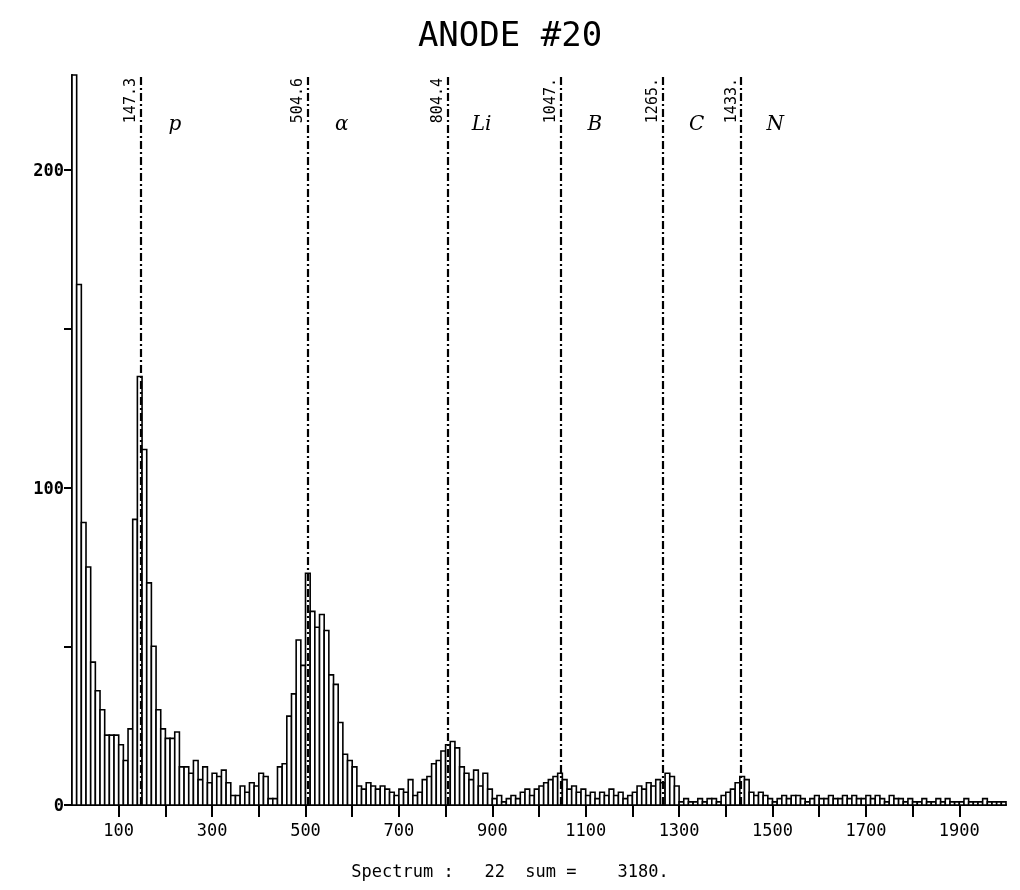 Image resolution: width=1020 pixels, height=890 pixels. I want to click on x-tick-label: 500, so click(305, 829).